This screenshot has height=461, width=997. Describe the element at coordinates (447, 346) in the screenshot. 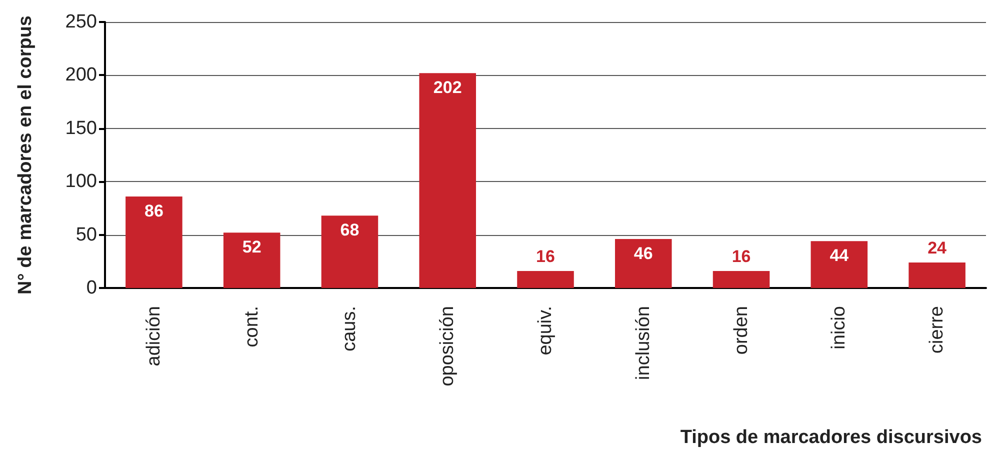

I see `x-tick-label: oposición` at that location.